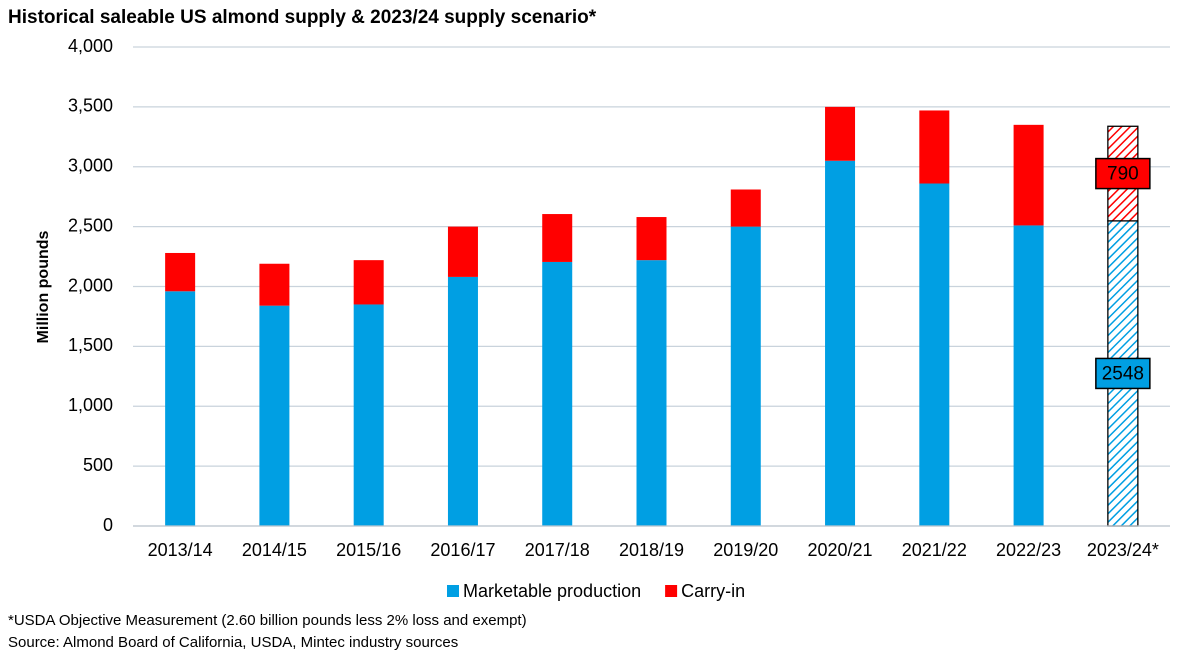  Describe the element at coordinates (180, 550) in the screenshot. I see `x-tick-label: 2013/14` at that location.